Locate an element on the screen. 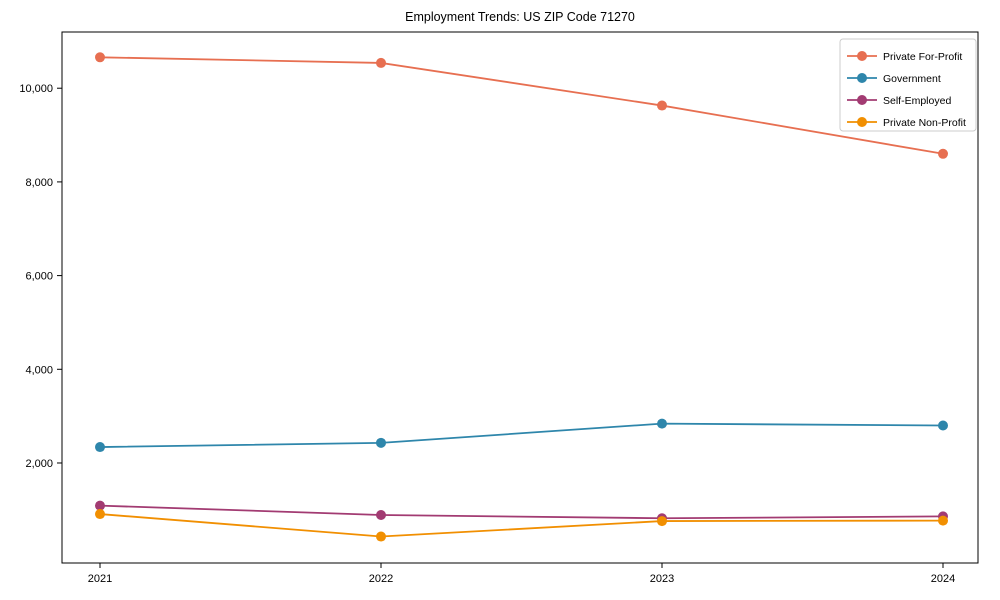  legend-label: Self-Employed is located at coordinates (917, 101).